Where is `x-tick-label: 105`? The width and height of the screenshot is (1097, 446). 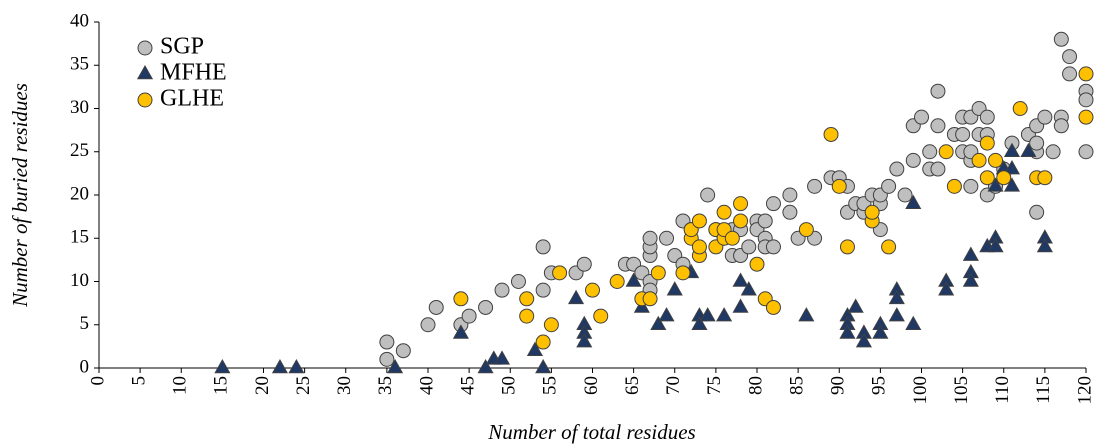 x-tick-label: 105 is located at coordinates (961, 390).